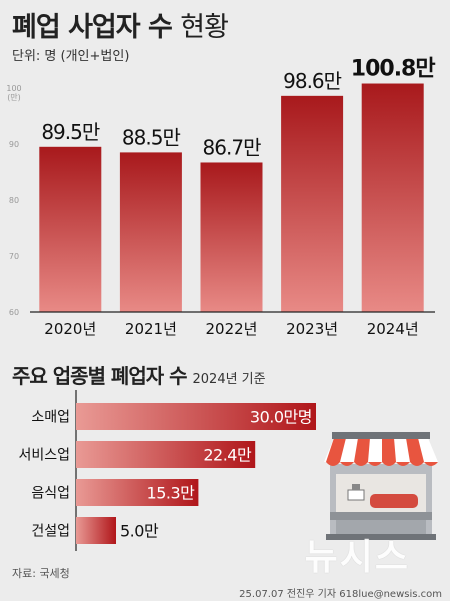  I want to click on bar-value-label: 98.6만, so click(312, 81).